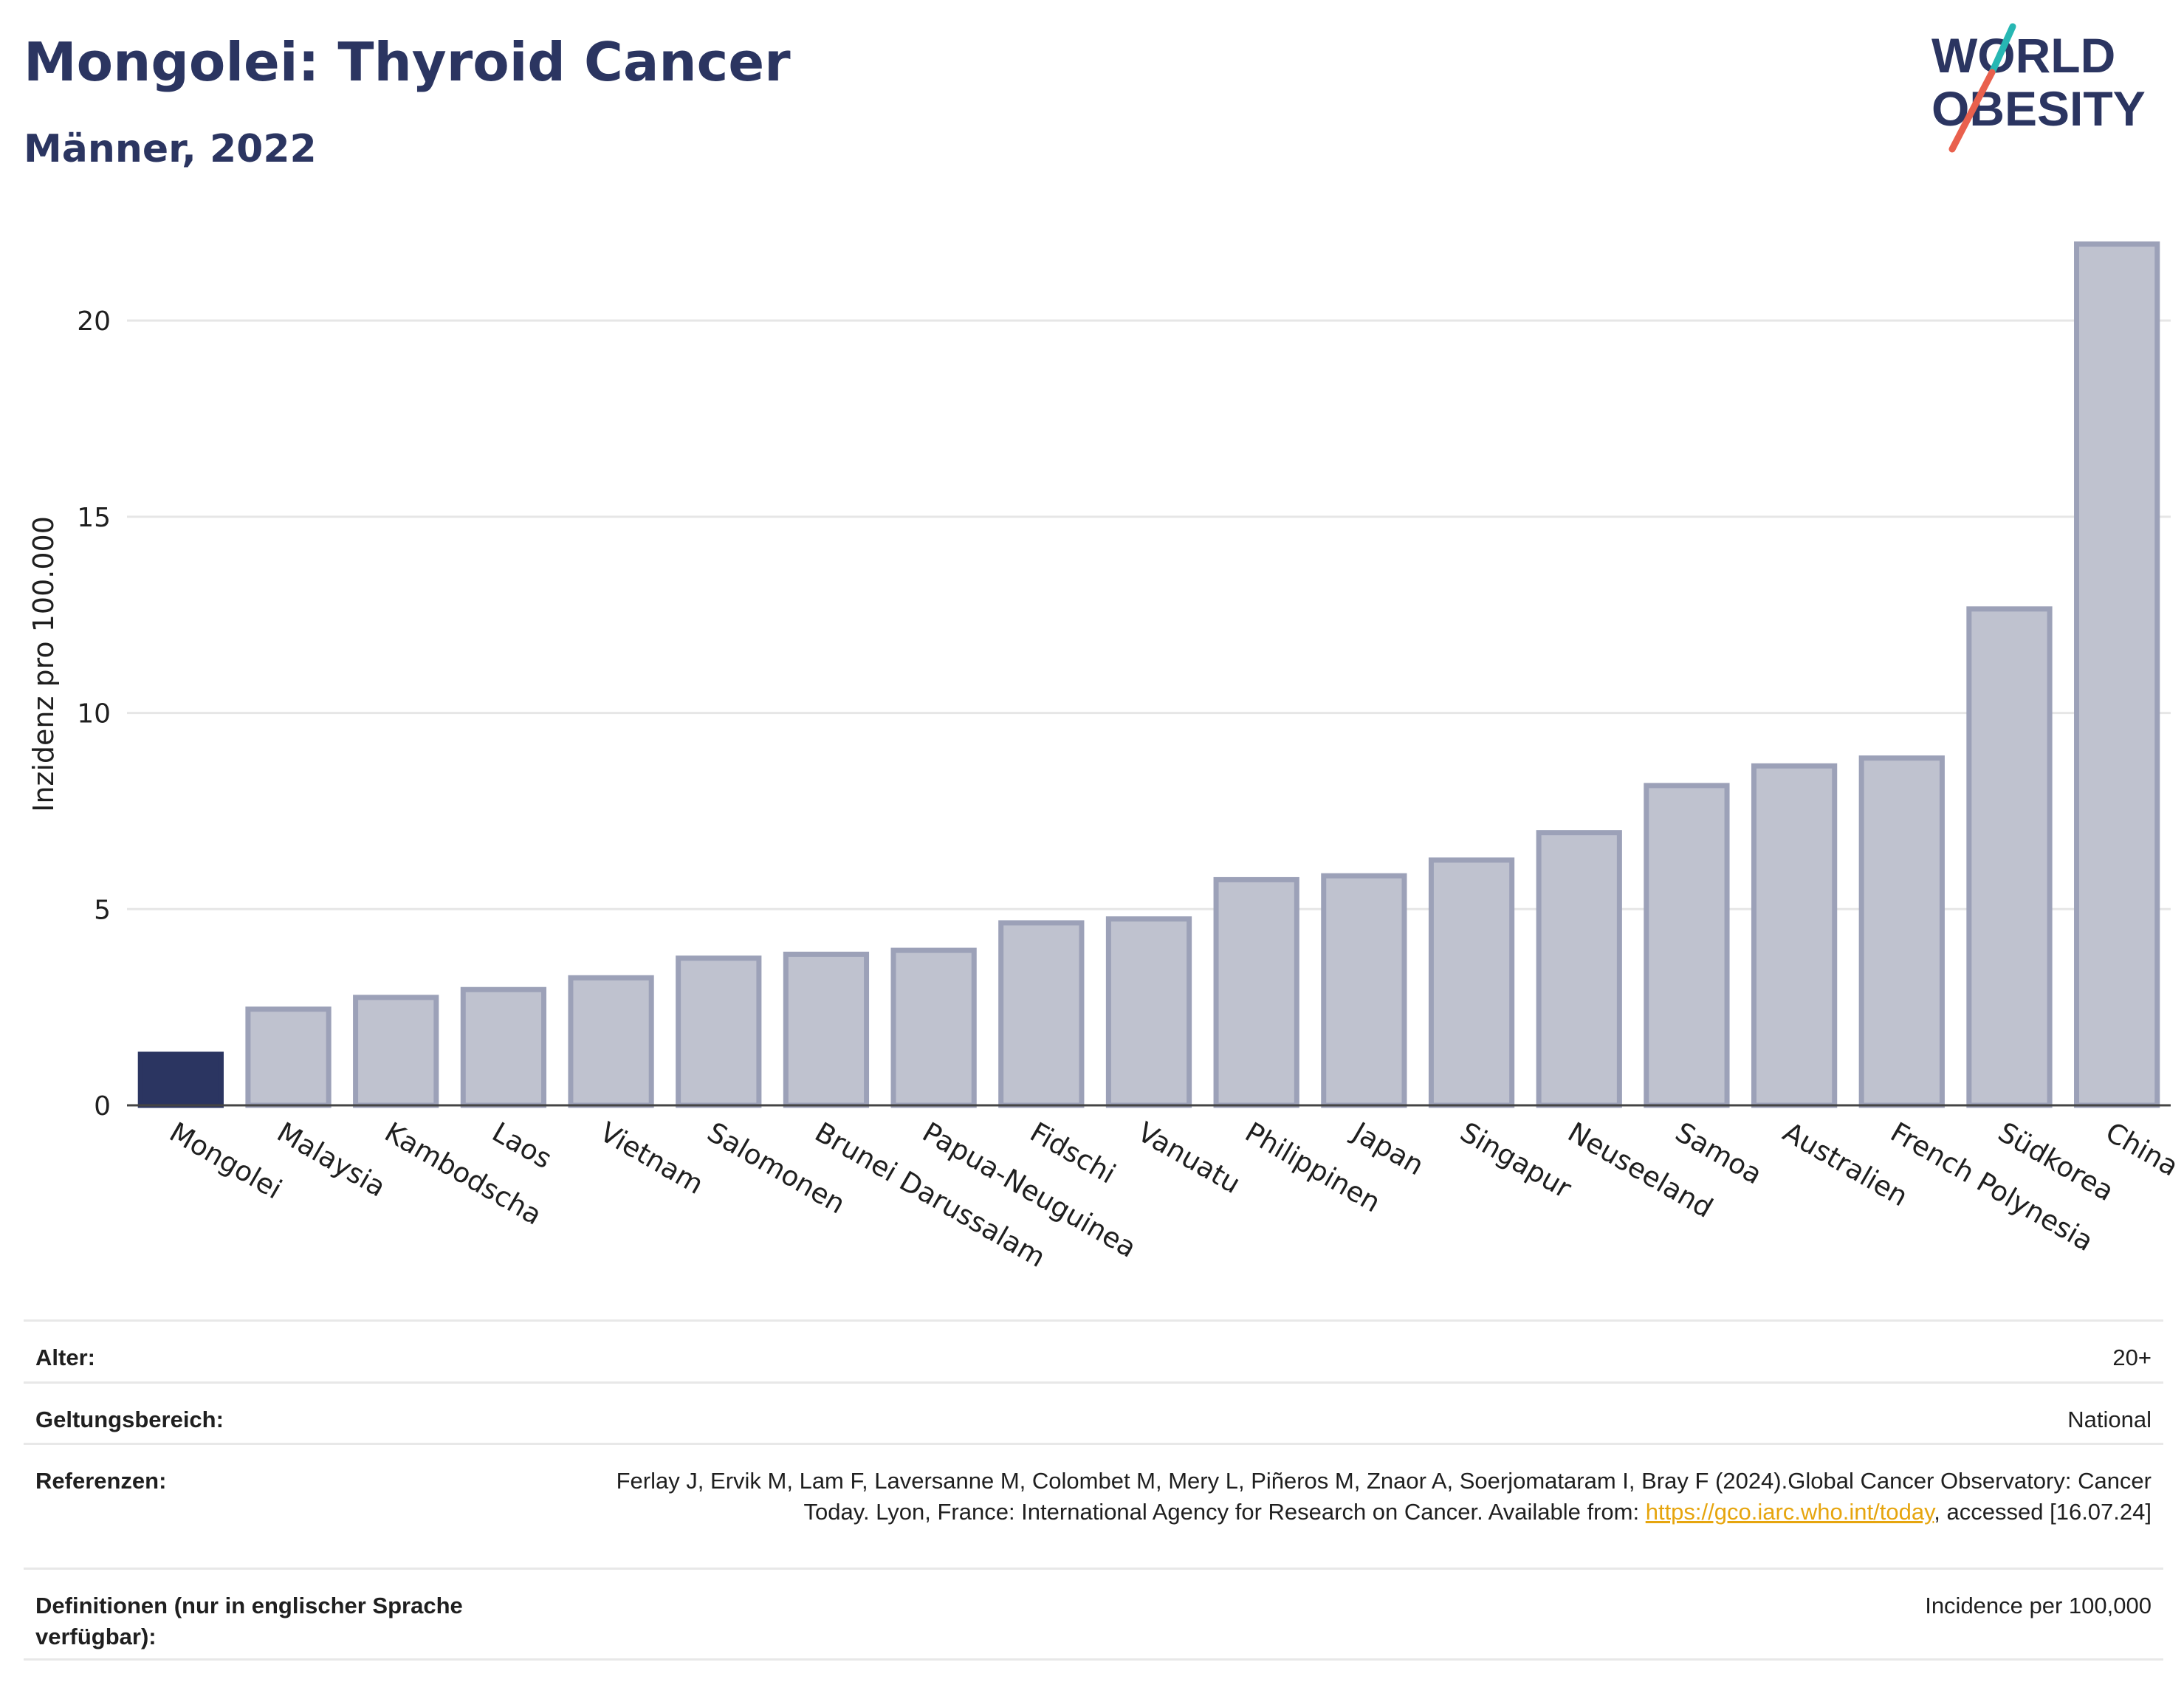 The image size is (2184, 1696). What do you see at coordinates (65, 1357) in the screenshot?
I see `info-label-age: Alter:` at bounding box center [65, 1357].